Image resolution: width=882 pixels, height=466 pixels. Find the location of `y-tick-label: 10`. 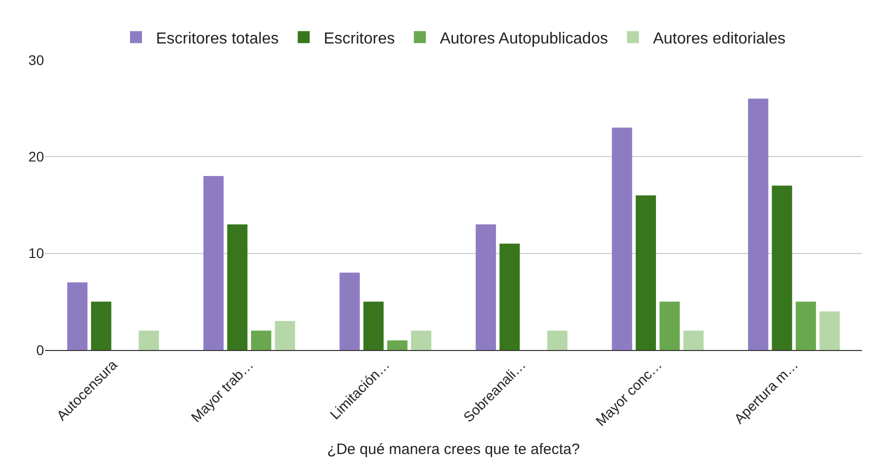

y-tick-label: 10 is located at coordinates (36, 253).